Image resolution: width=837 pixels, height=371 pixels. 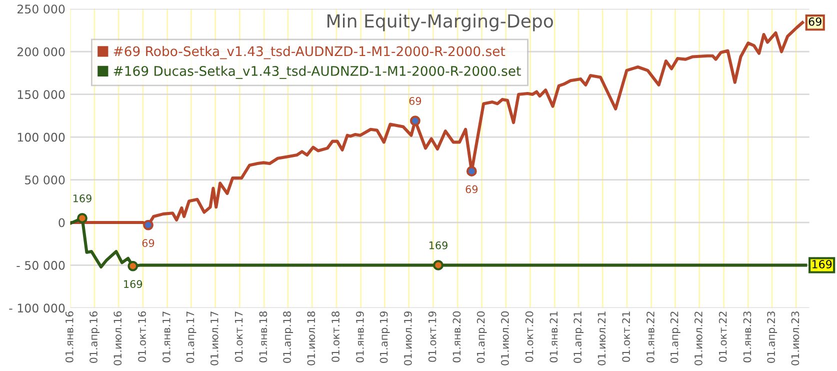 I want to click on x-tick-label: 01.июл.22, so click(x=698, y=339).